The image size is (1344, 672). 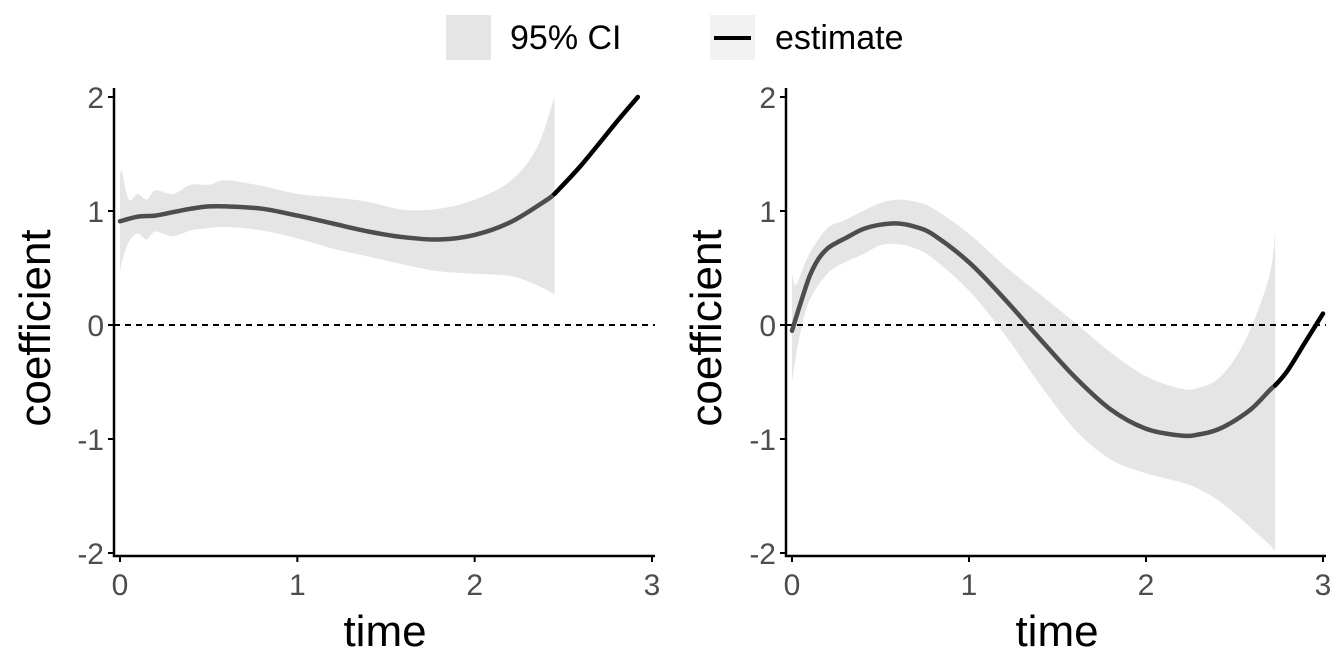 I want to click on ci-band, so click(x=337, y=195).